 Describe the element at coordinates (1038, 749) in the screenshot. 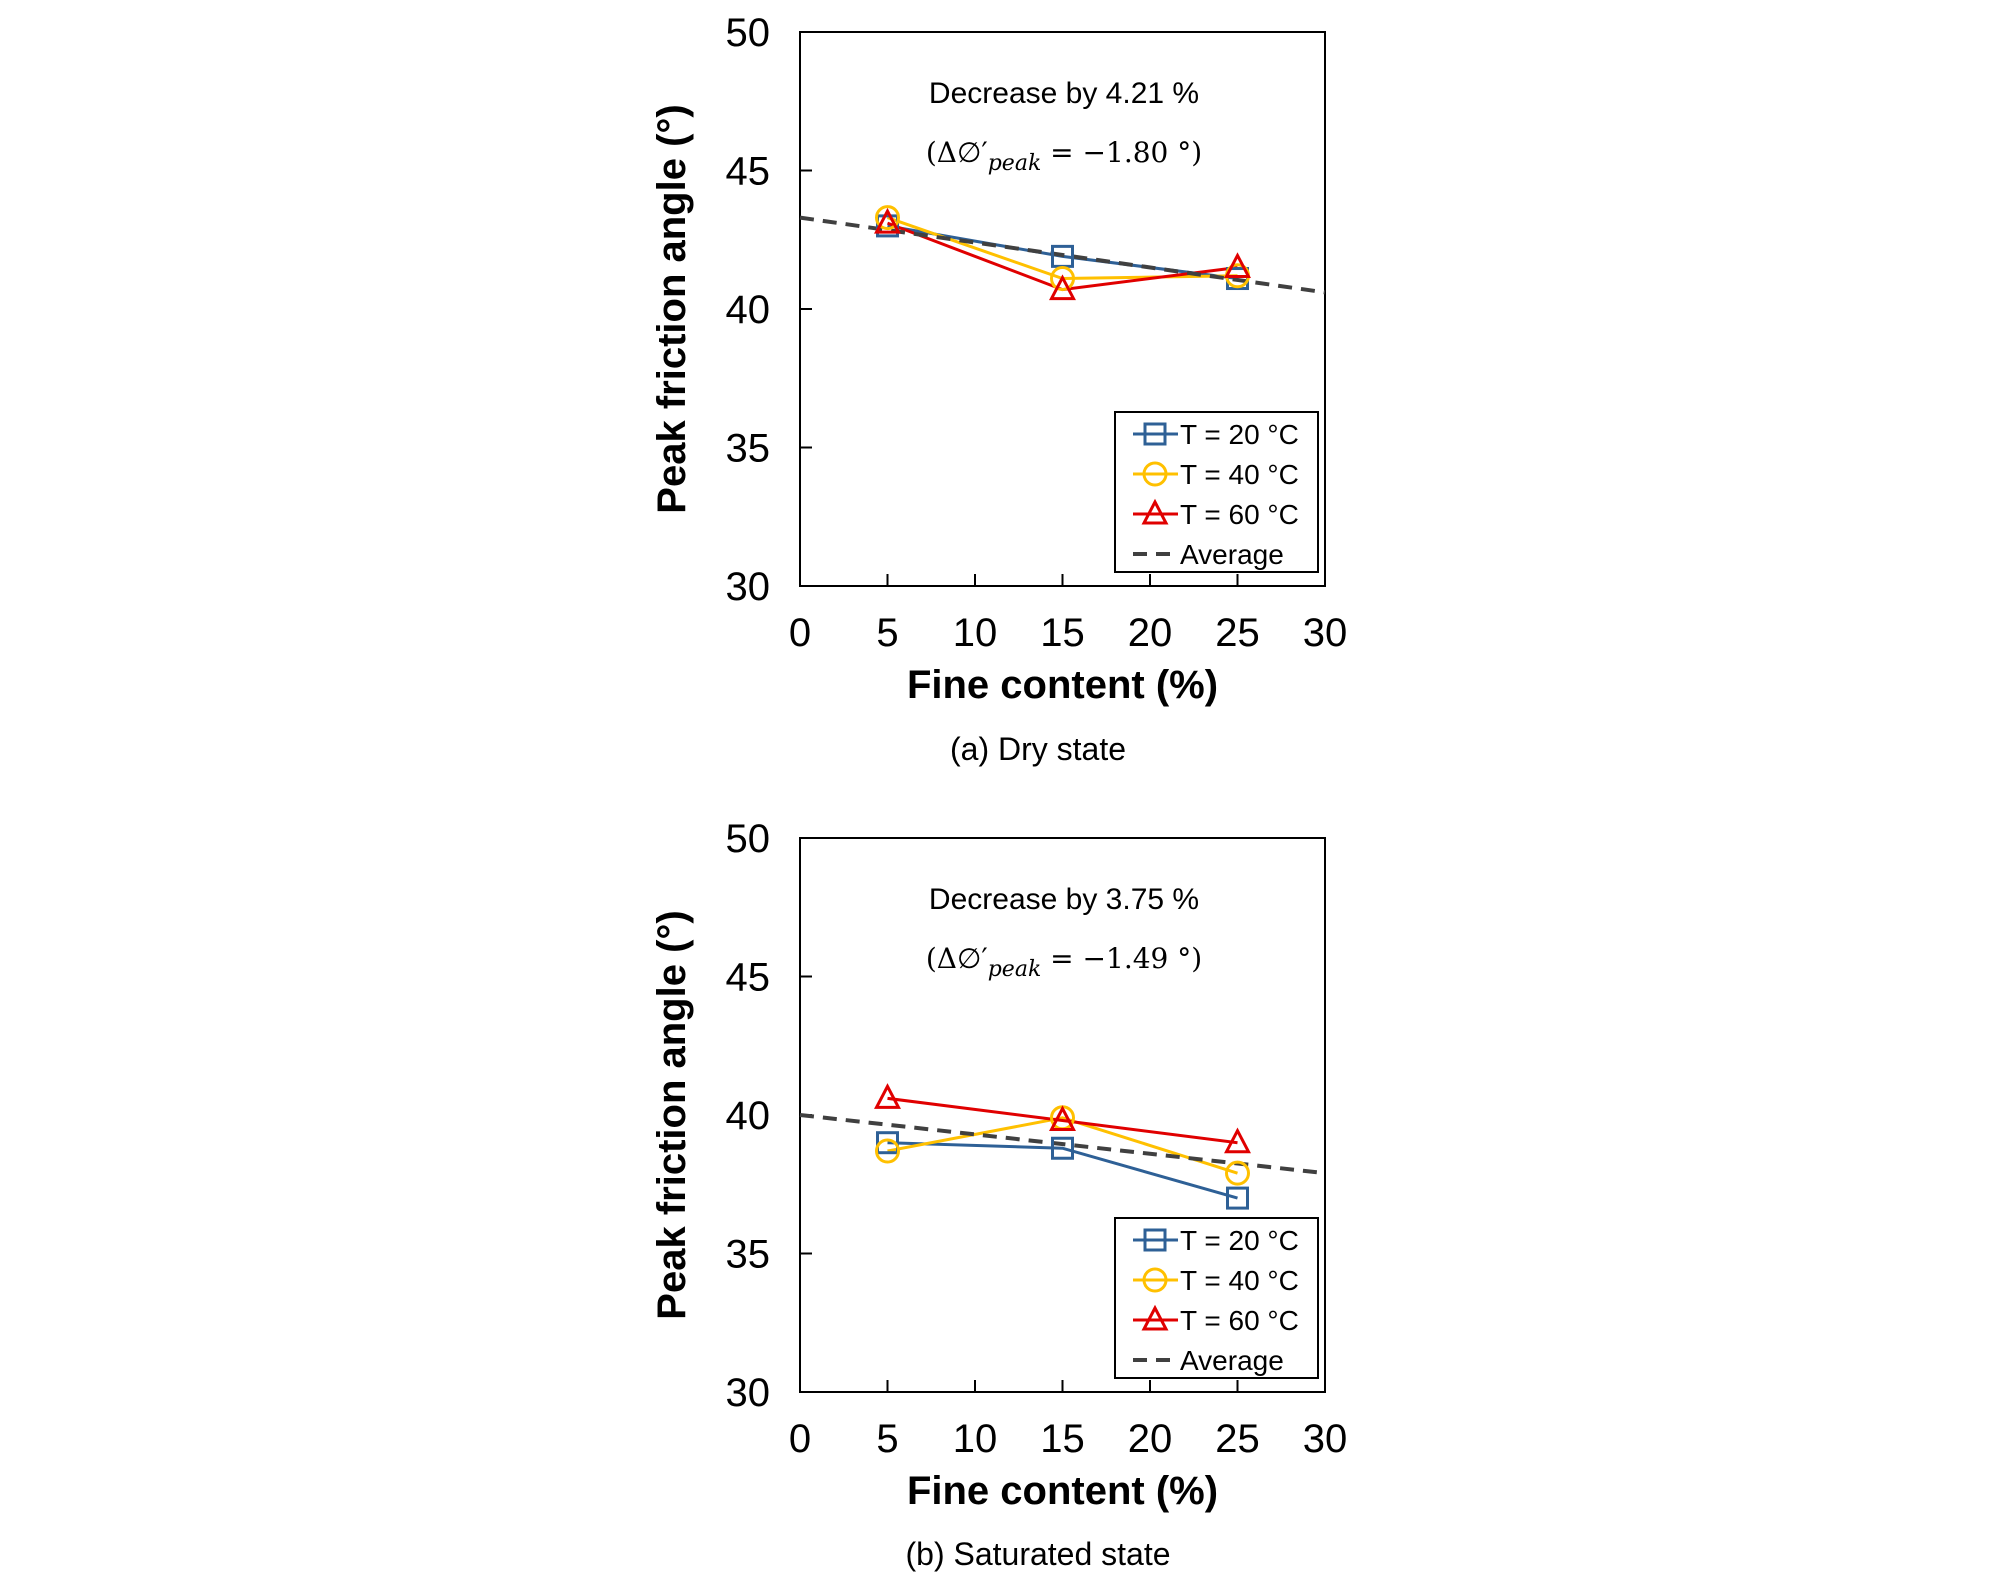

I see `panel-caption: (a) Dry state` at that location.